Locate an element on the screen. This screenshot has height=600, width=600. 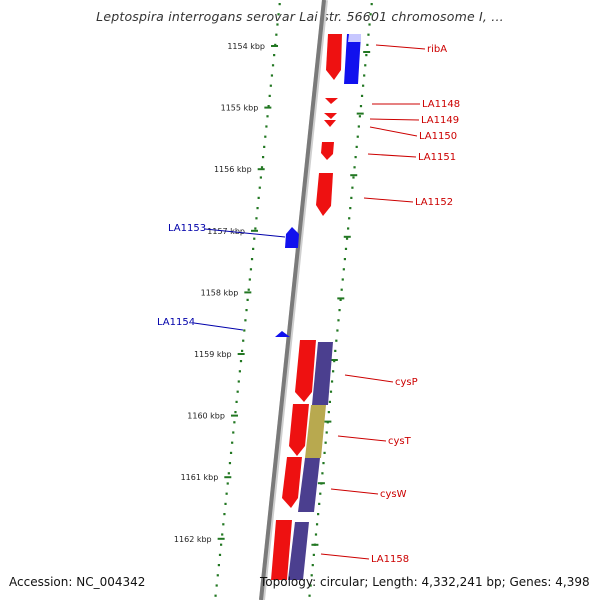
gene-la1153-feature is located at coordinates (292, 237).